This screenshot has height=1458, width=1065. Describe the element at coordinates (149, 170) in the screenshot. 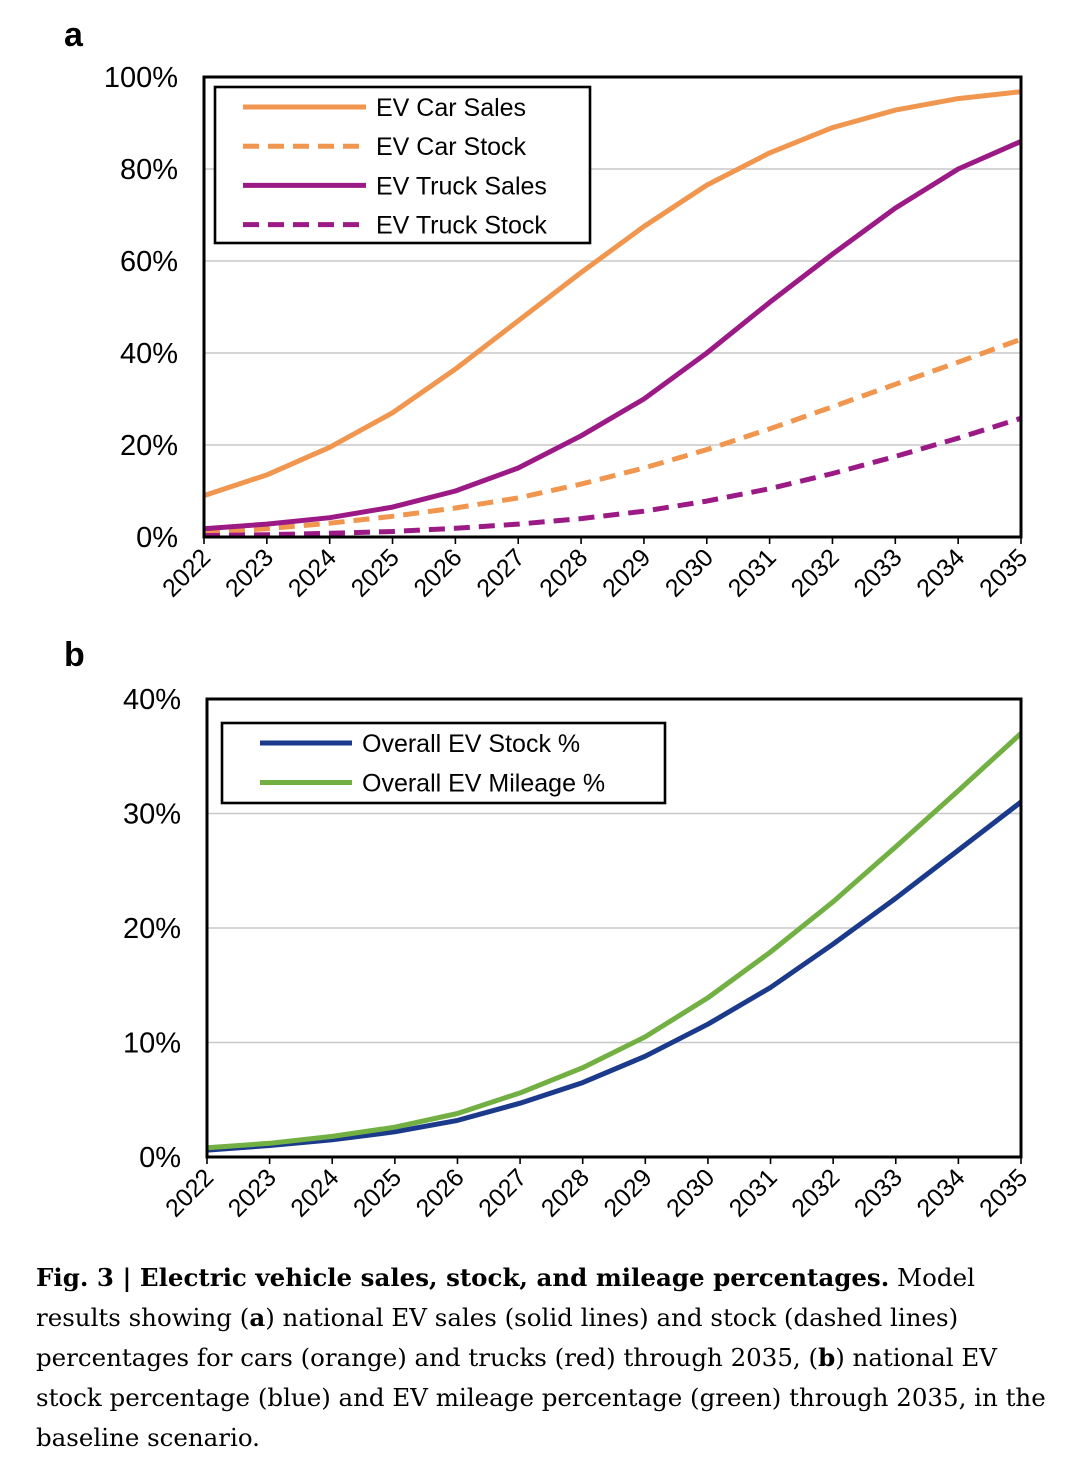

I see `y-tick-label: 80%` at that location.